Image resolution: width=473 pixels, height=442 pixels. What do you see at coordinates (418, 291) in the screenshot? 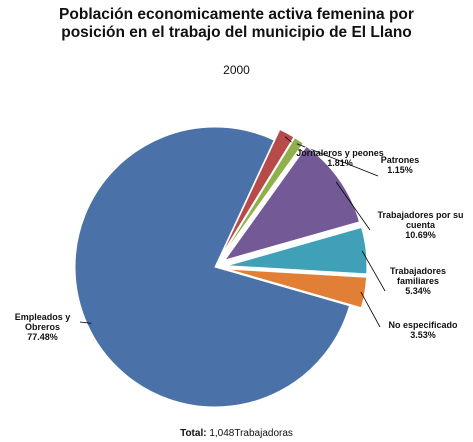
I see `value-label: 5.34%` at bounding box center [418, 291].